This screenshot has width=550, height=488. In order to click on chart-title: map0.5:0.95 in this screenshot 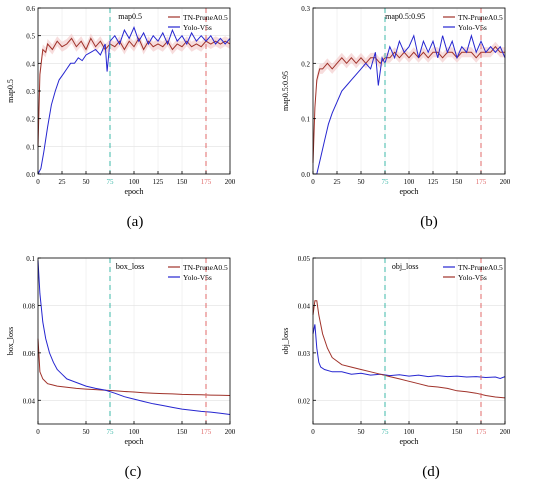, I will do `click(405, 16)`.